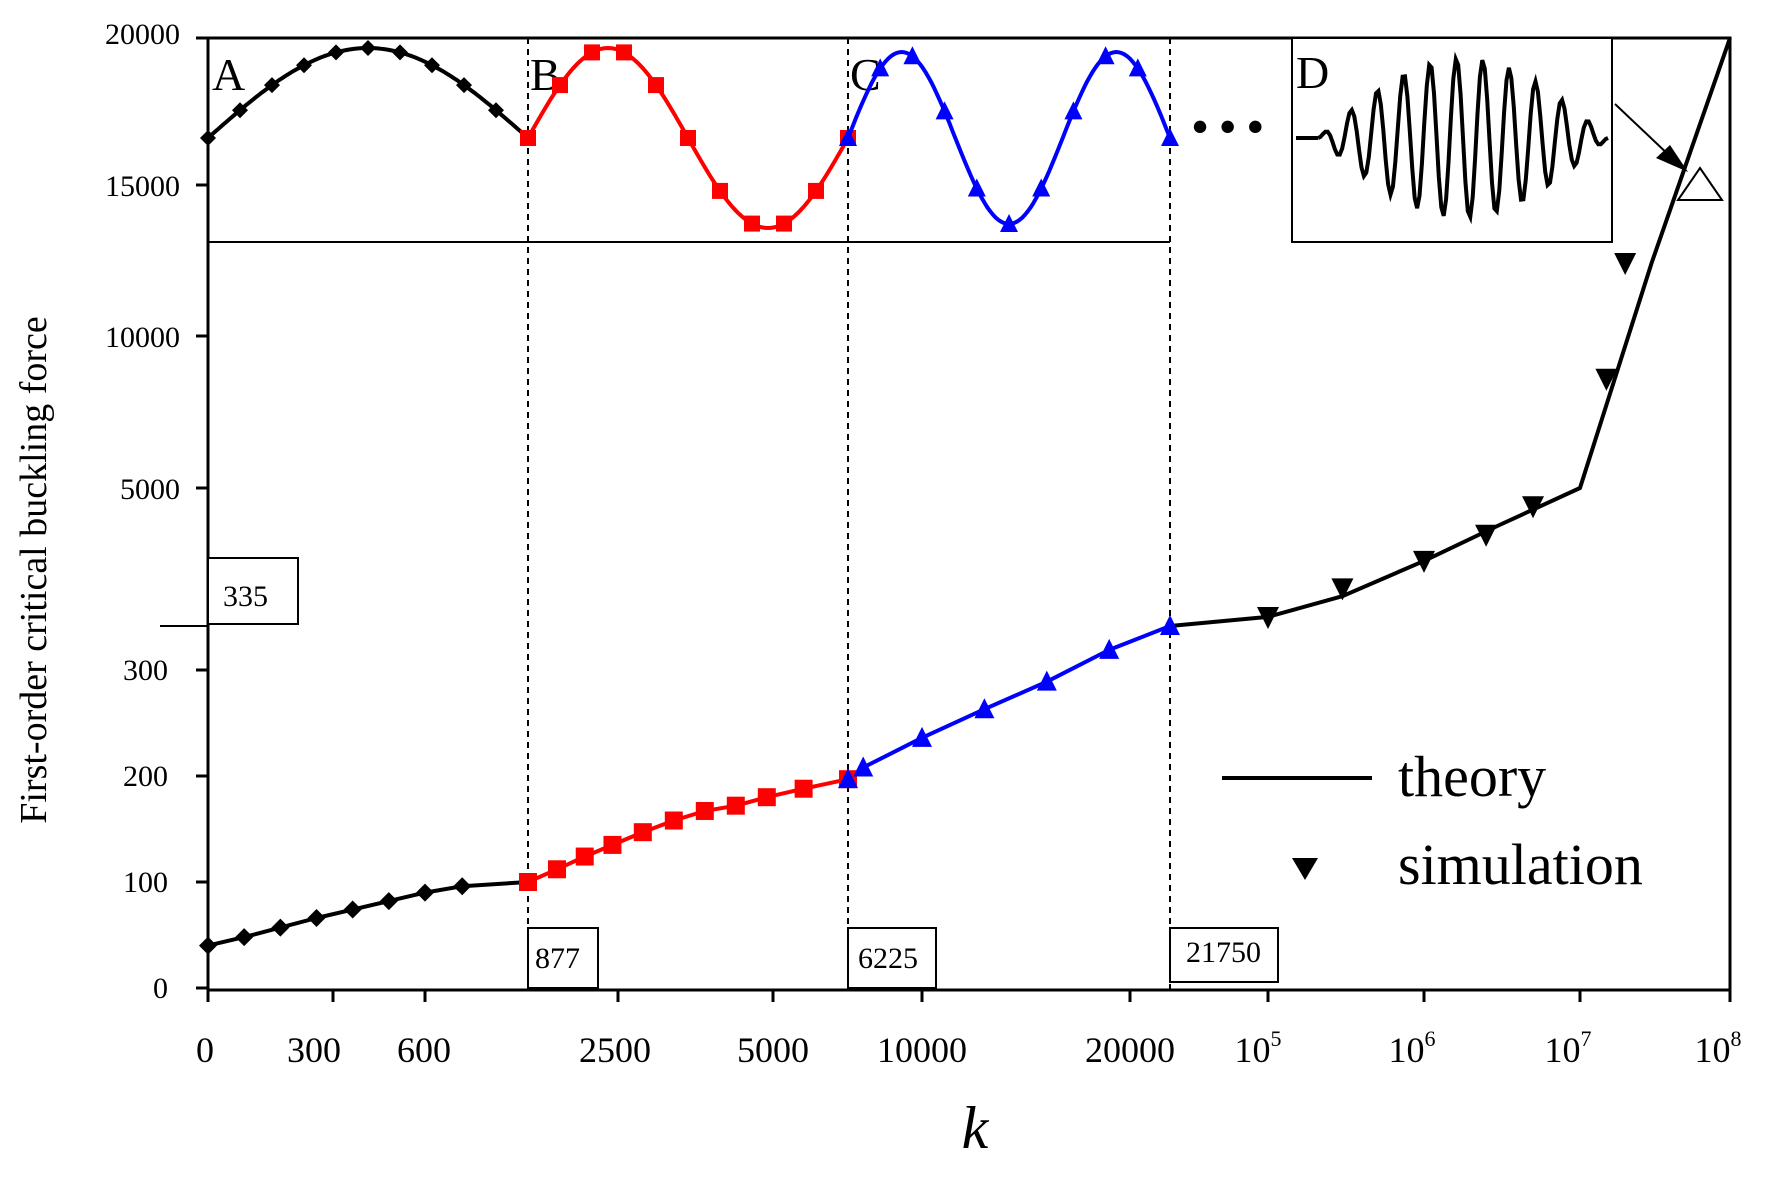 This screenshot has width=1782, height=1182. I want to click on panel-label-a: A, so click(228, 74).